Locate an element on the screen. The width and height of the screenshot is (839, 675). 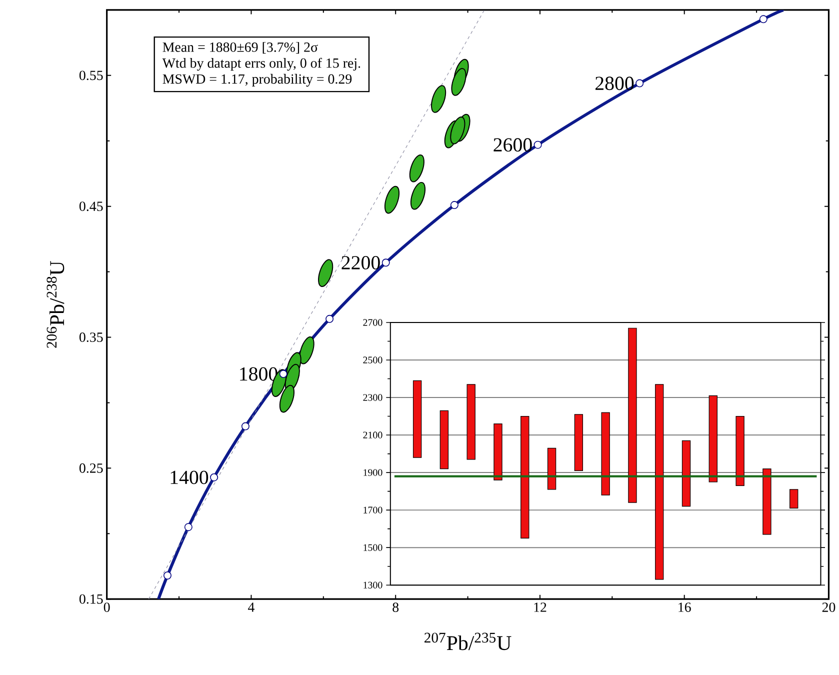
x-tick-label: 20 is located at coordinates (829, 607).